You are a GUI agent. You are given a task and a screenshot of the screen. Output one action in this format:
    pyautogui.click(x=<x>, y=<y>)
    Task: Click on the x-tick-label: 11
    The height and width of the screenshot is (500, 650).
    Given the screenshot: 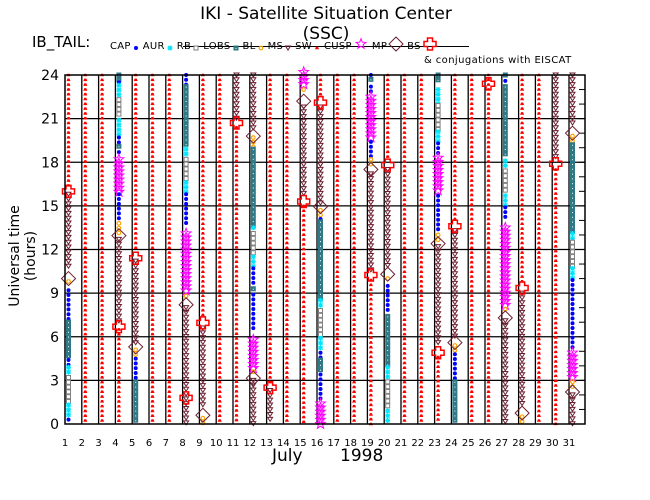 What is the action you would take?
    pyautogui.click(x=233, y=443)
    